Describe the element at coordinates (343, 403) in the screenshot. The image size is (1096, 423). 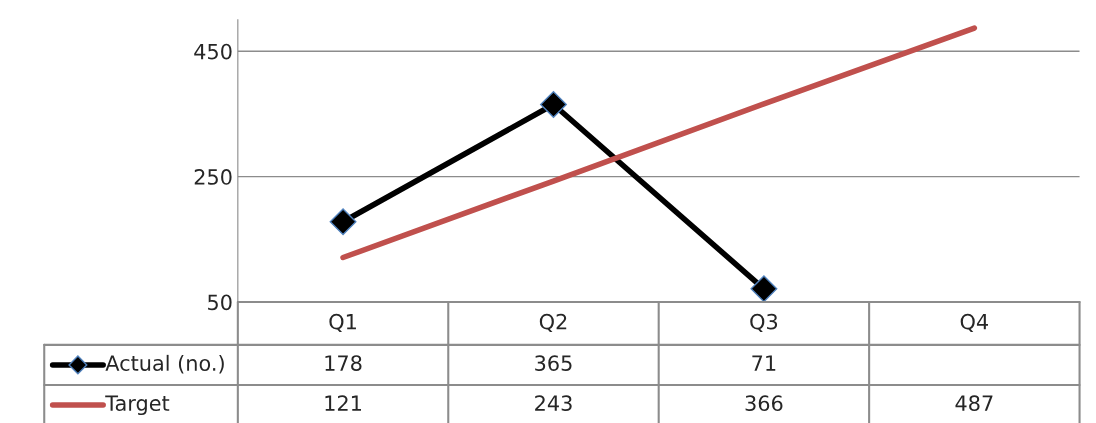
I see `data-label: 121` at that location.